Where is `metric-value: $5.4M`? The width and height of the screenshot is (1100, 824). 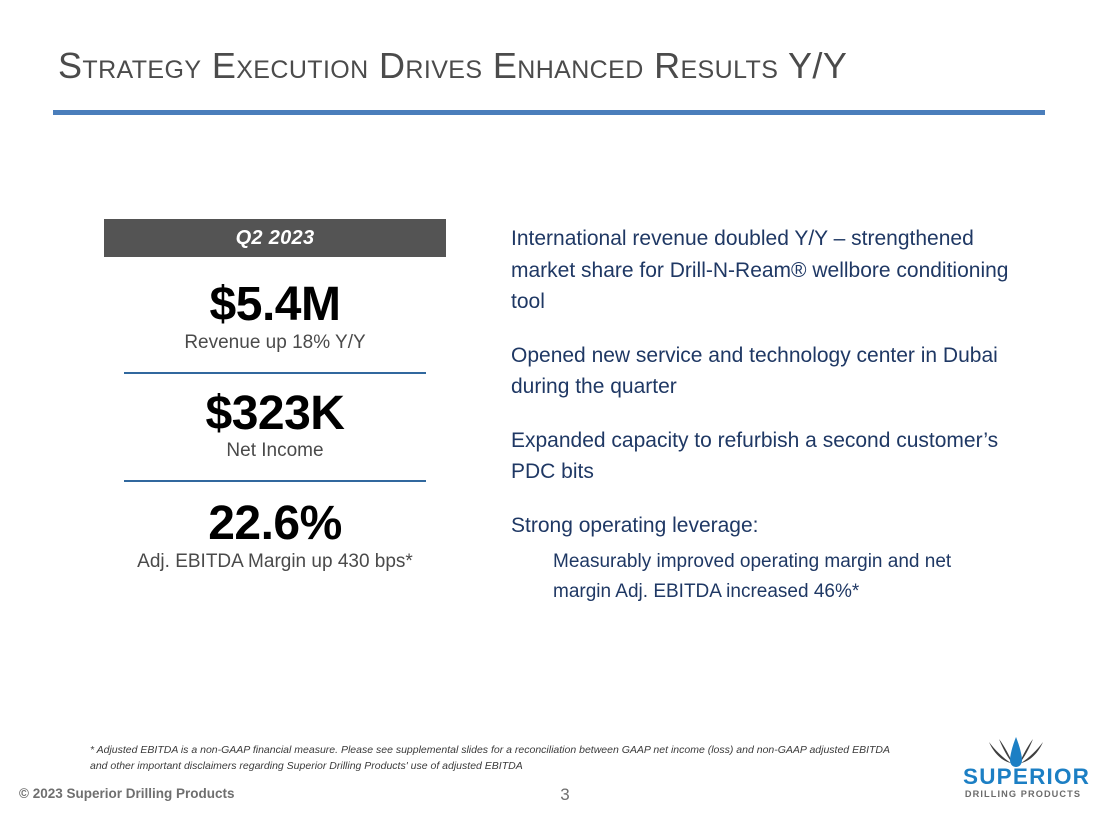 metric-value: $5.4M is located at coordinates (275, 304).